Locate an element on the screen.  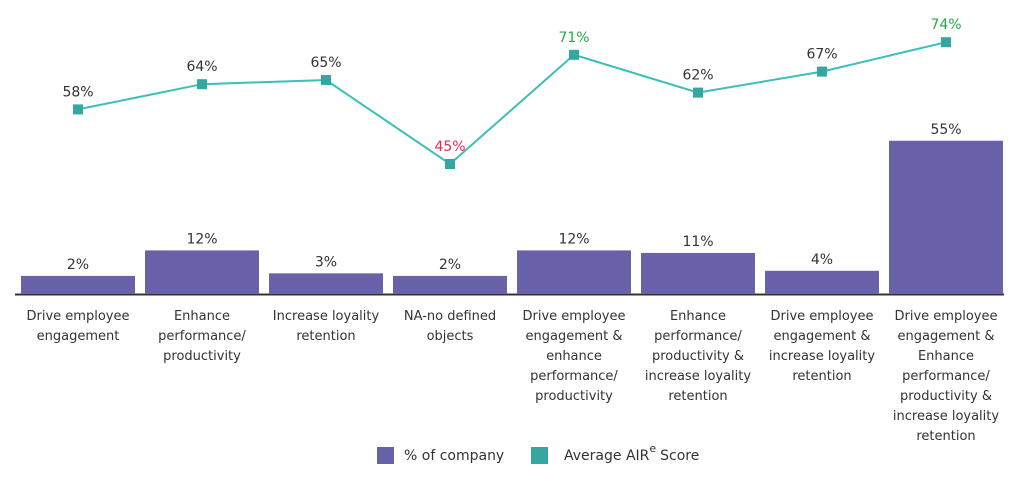
legend-label-air: Average AIRe Score is located at coordinates (631, 453).